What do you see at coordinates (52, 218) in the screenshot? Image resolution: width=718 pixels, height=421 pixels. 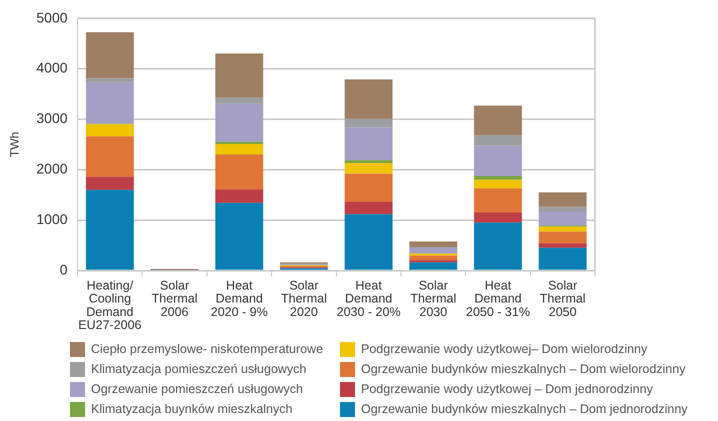 I see `y-tick-label: 1000` at bounding box center [52, 218].